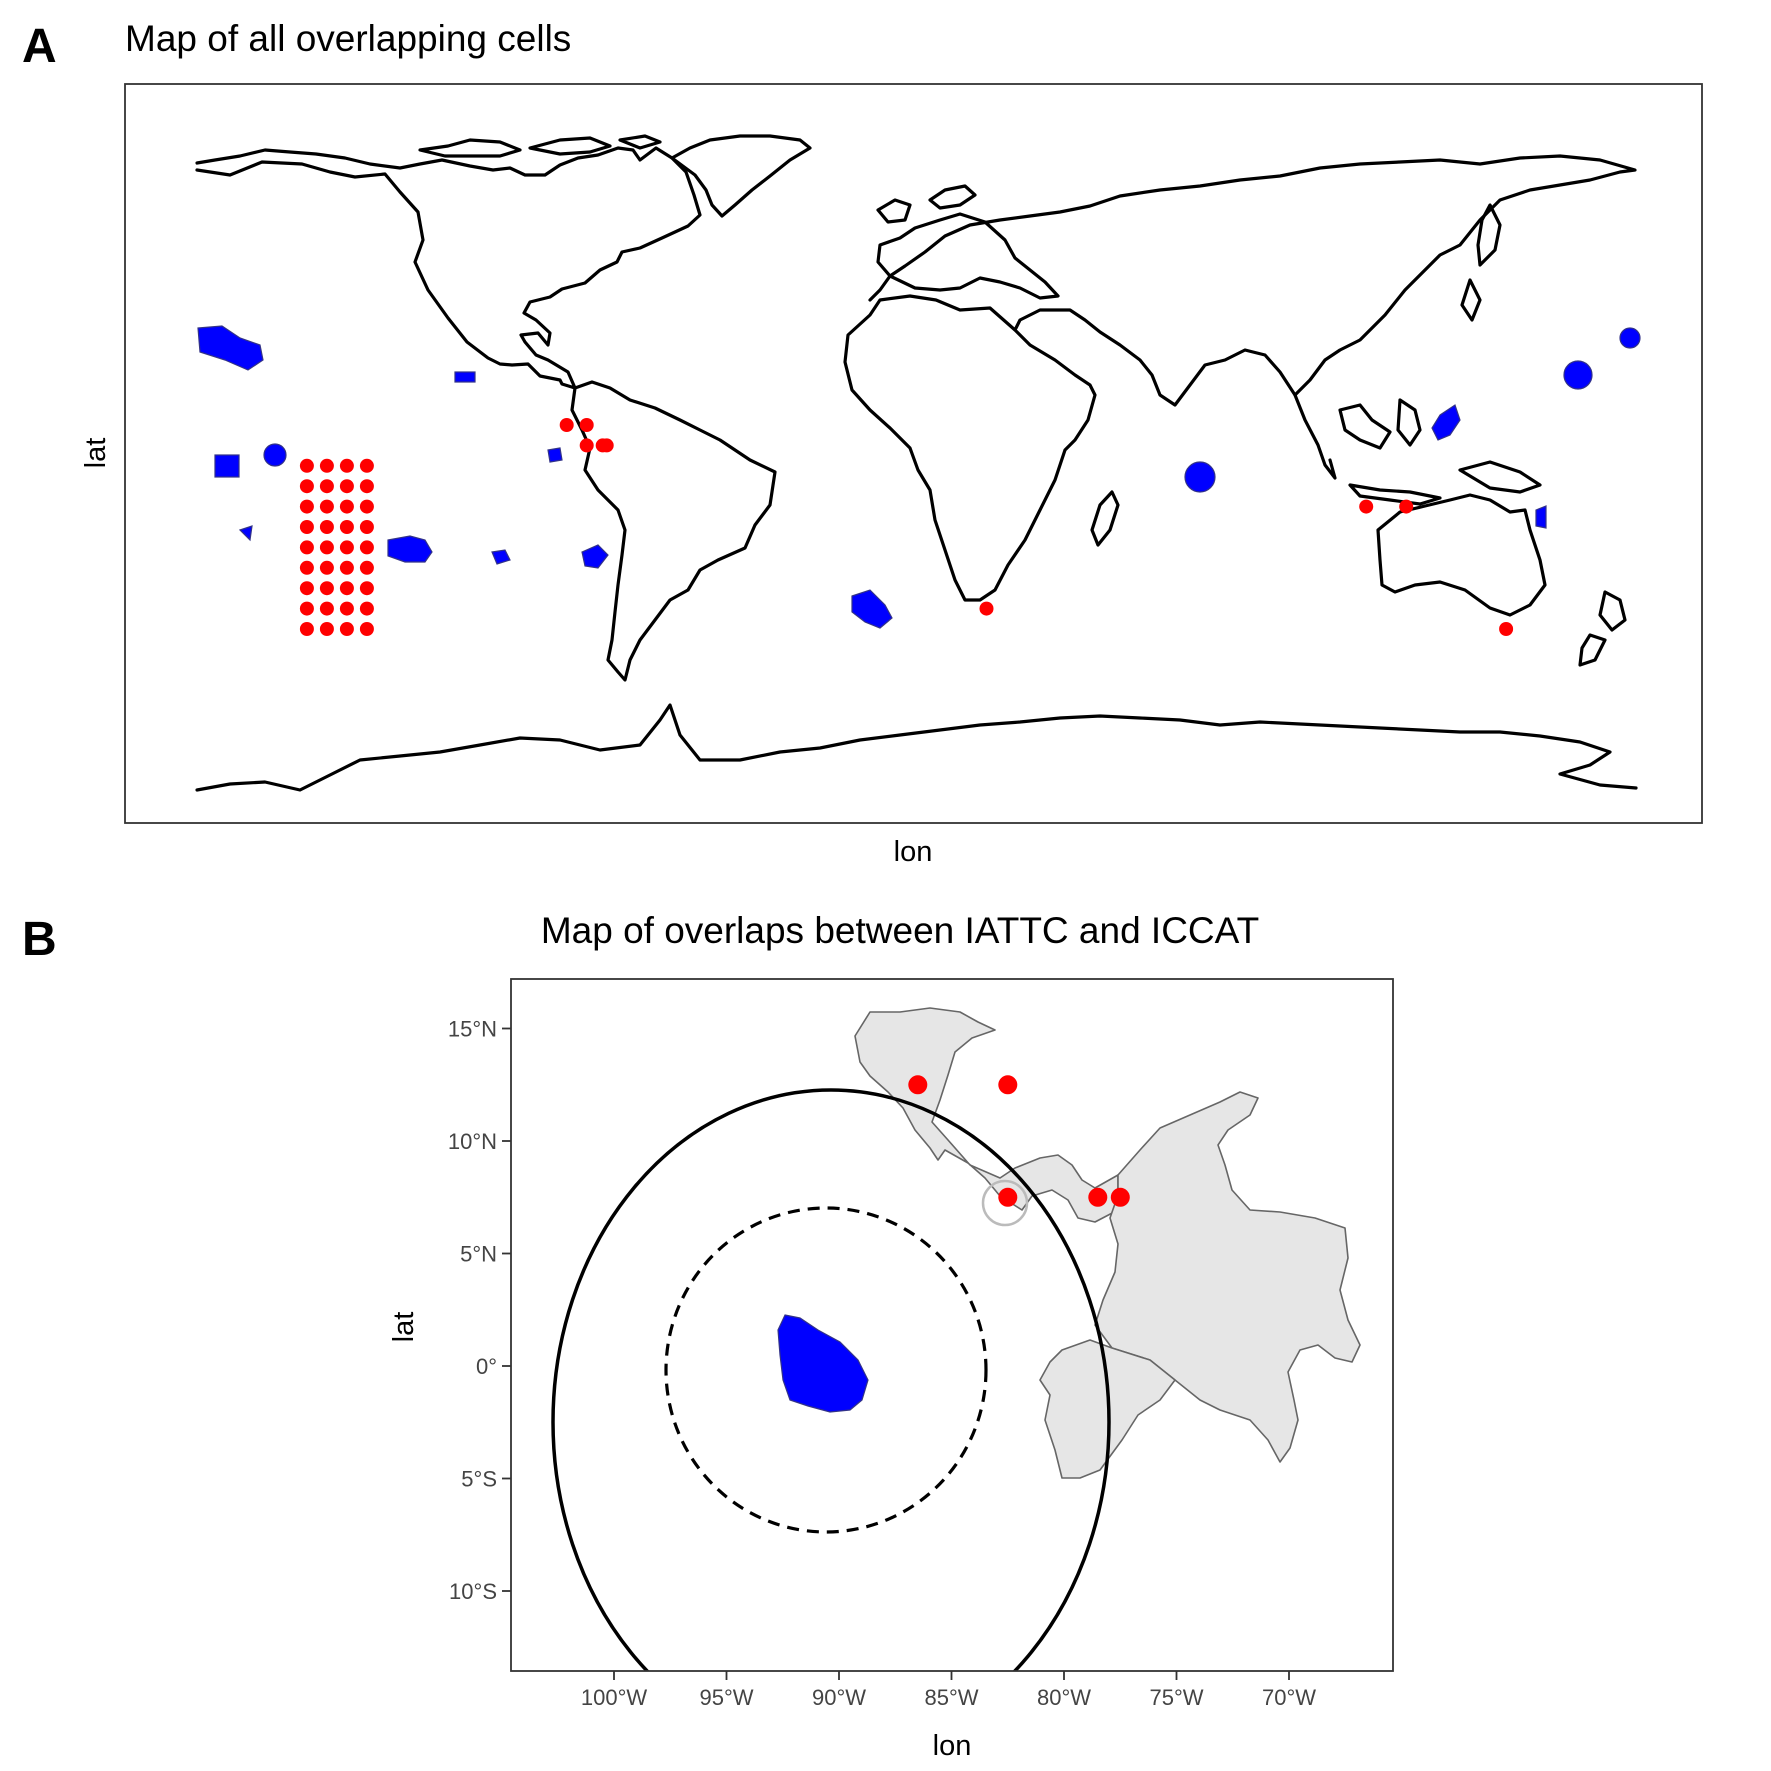  Describe the element at coordinates (39, 46) in the screenshot. I see `panel-a-letter: A` at that location.